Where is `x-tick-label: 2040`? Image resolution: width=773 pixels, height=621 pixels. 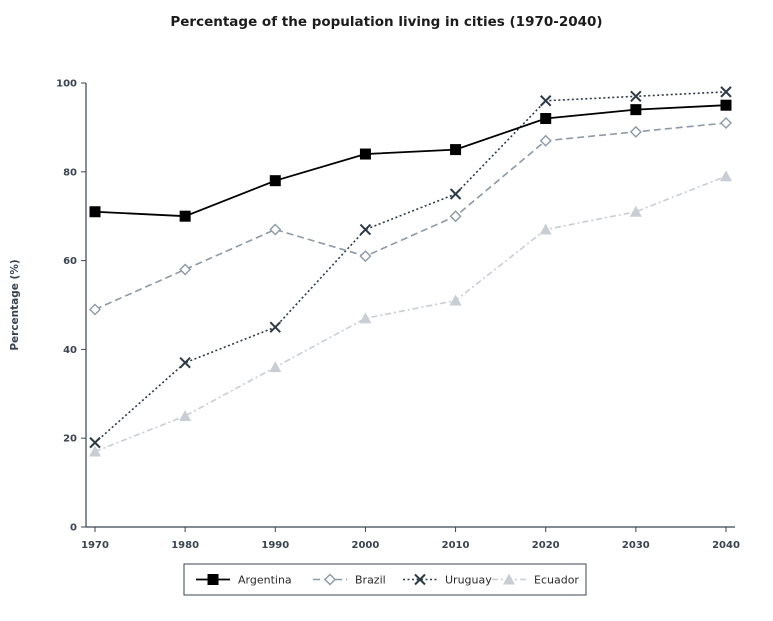 x-tick-label: 2040 is located at coordinates (726, 545).